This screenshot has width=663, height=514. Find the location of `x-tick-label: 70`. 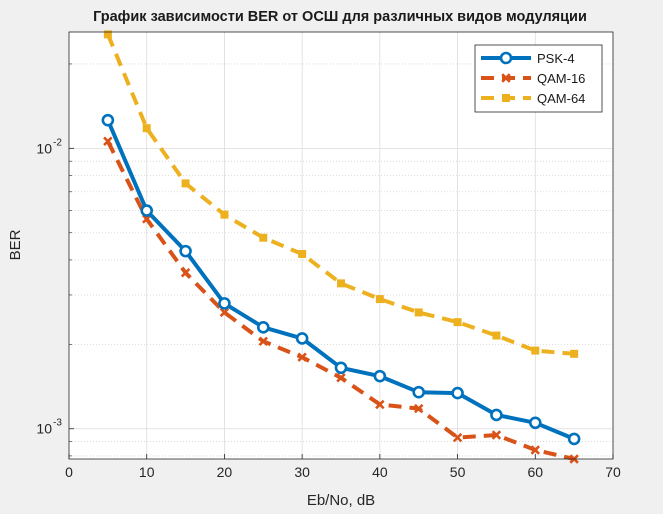

x-tick-label: 70 is located at coordinates (613, 472).